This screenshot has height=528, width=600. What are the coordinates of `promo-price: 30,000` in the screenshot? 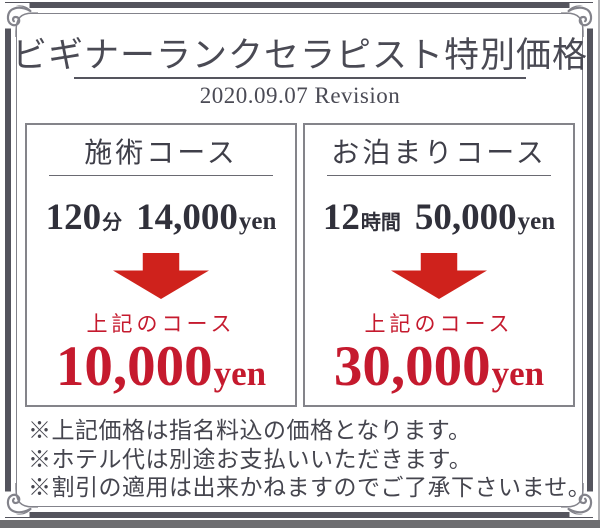 It's located at (412, 366).